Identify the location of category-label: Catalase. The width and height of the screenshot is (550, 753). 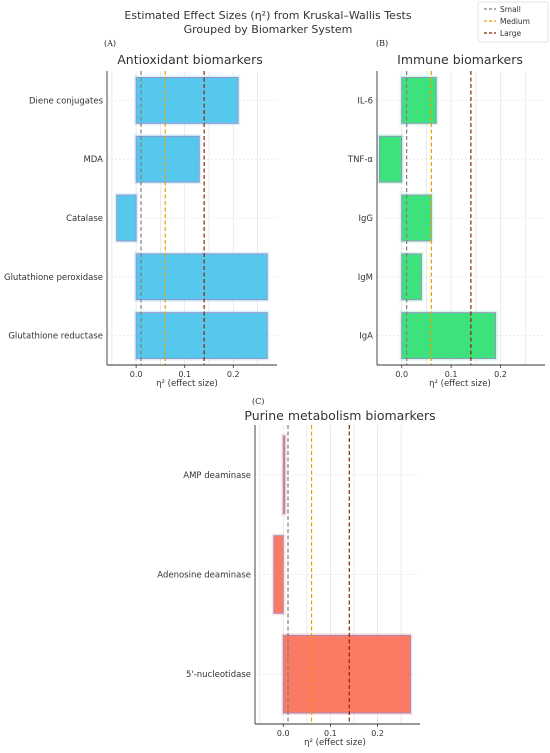
(84, 219).